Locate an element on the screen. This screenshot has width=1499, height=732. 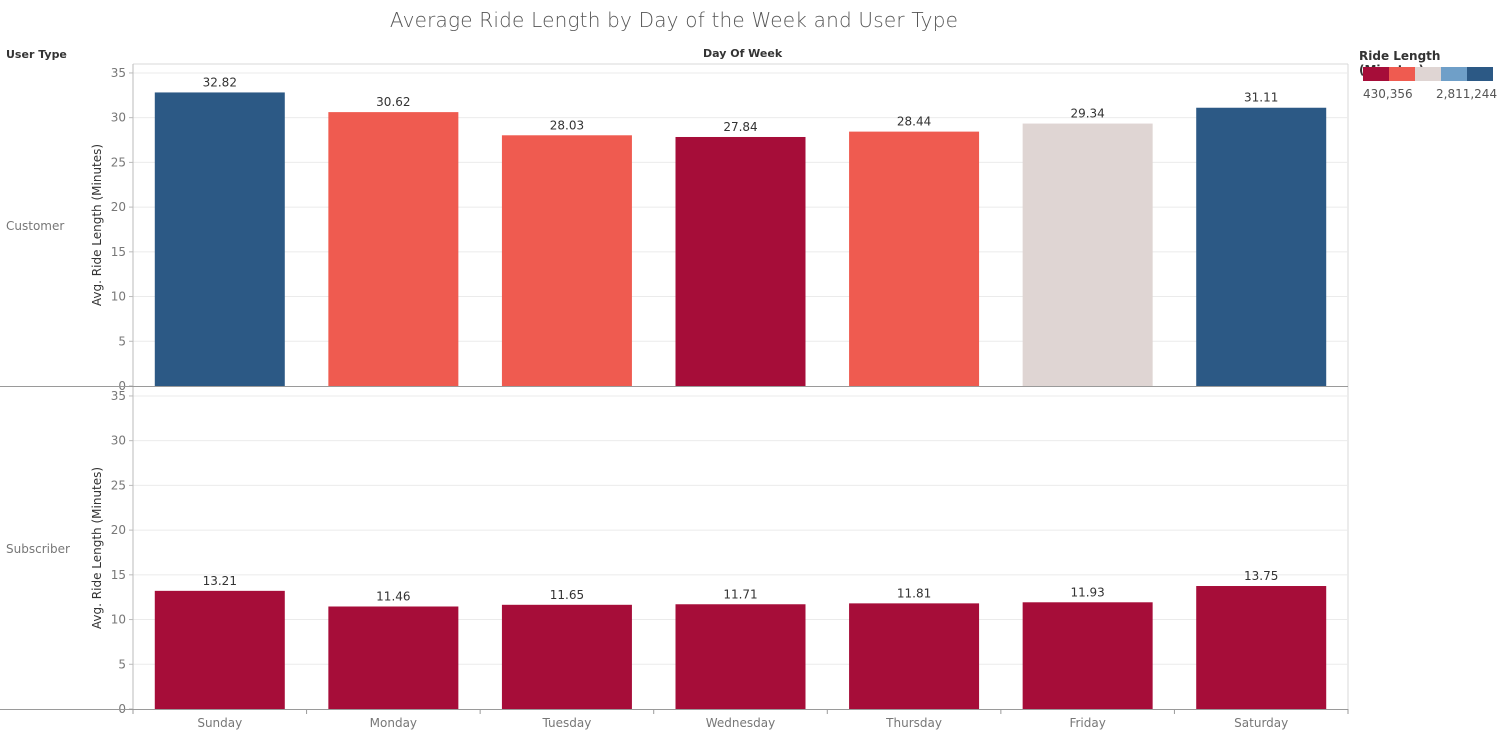
bar-customer-wednesday is located at coordinates (740, 261).